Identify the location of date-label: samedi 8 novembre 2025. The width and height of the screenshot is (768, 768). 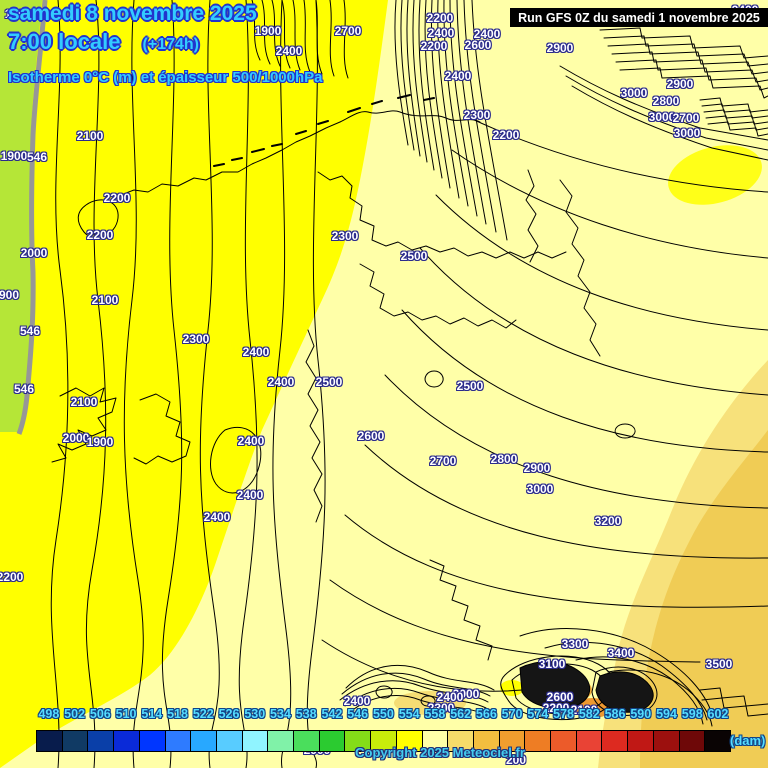
(132, 13).